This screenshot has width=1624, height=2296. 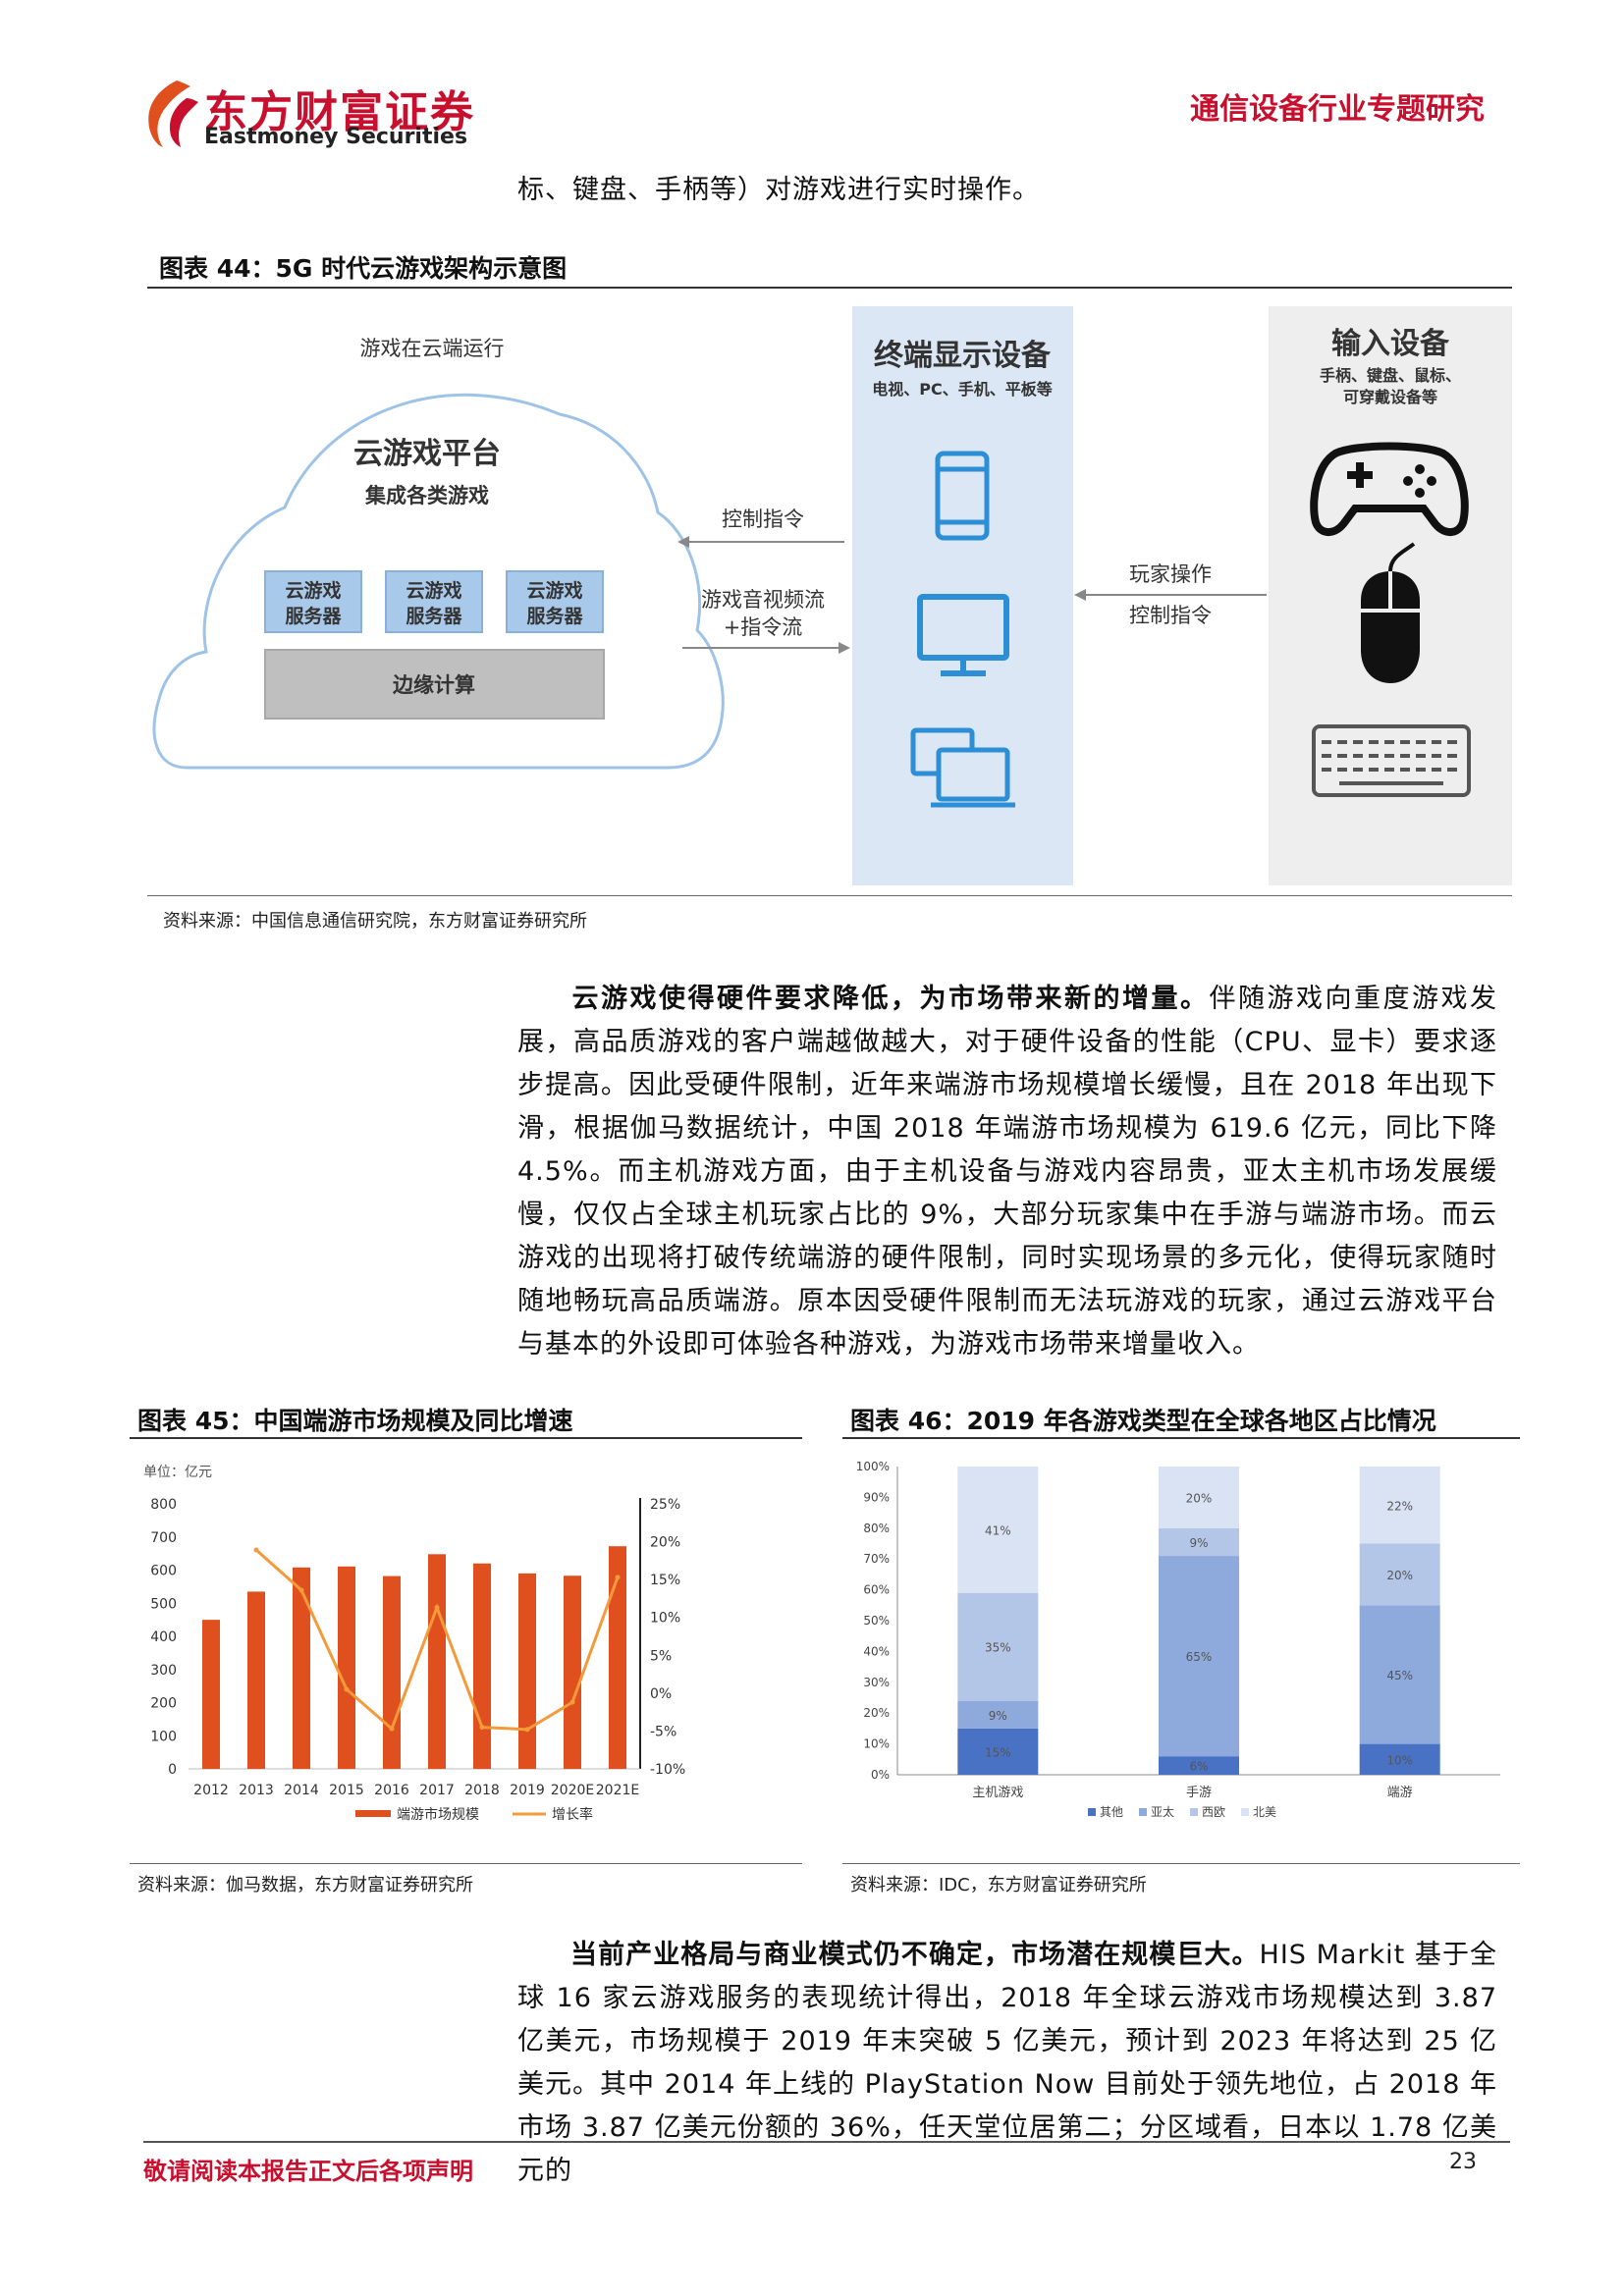 What do you see at coordinates (1400, 1793) in the screenshot?
I see `chart46-xtick: 端游` at bounding box center [1400, 1793].